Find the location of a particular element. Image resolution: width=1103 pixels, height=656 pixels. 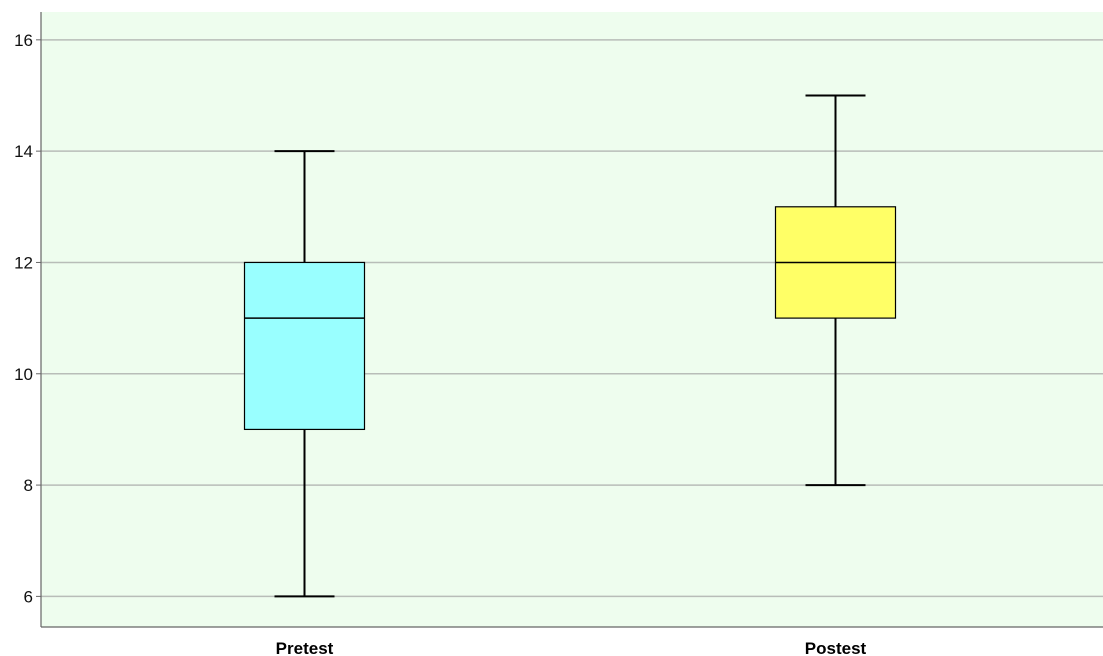

x-category-label-postest: Postest is located at coordinates (836, 647).